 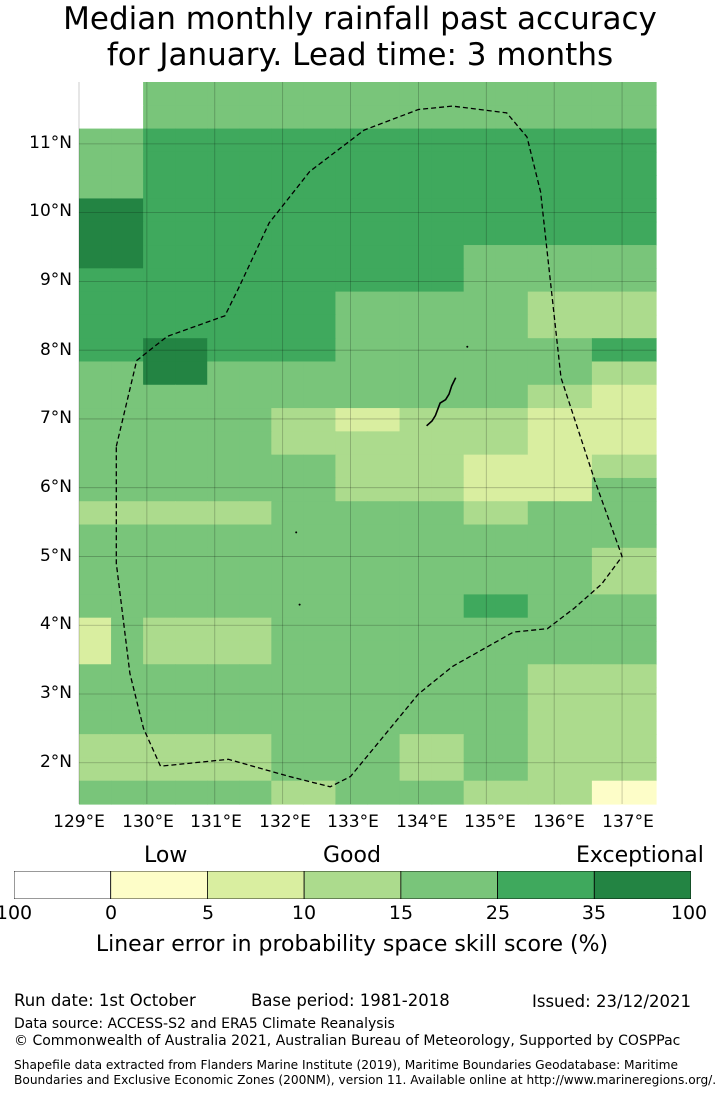 What do you see at coordinates (111, 913) in the screenshot?
I see `colorbar-tick: 0` at bounding box center [111, 913].